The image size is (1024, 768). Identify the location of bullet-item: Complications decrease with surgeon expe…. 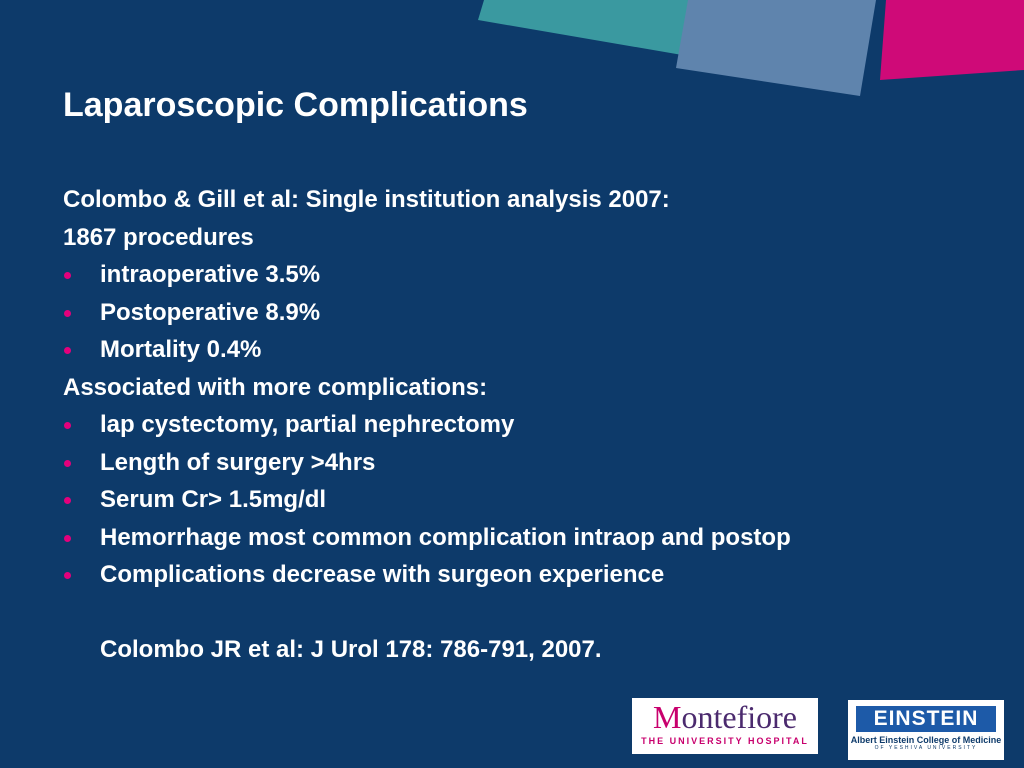
(523, 575).